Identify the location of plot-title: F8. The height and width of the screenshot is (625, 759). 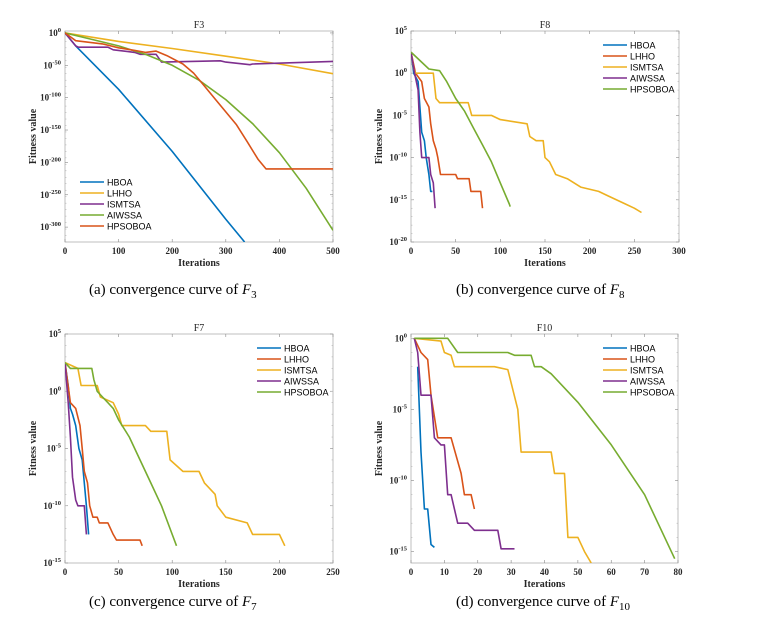
(545, 25).